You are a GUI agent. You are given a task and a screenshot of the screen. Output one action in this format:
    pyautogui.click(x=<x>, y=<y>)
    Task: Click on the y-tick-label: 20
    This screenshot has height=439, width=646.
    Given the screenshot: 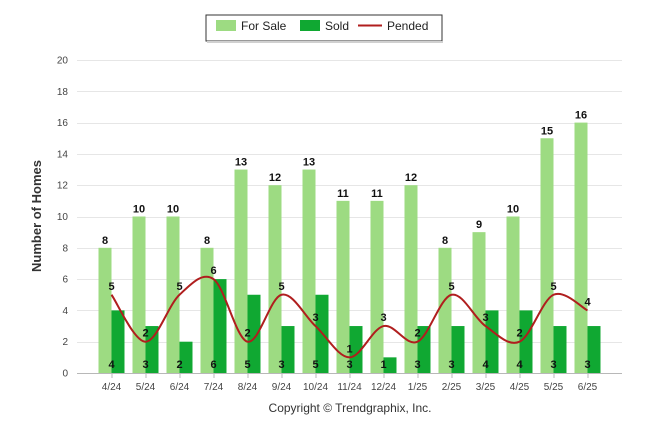 What is the action you would take?
    pyautogui.click(x=63, y=61)
    